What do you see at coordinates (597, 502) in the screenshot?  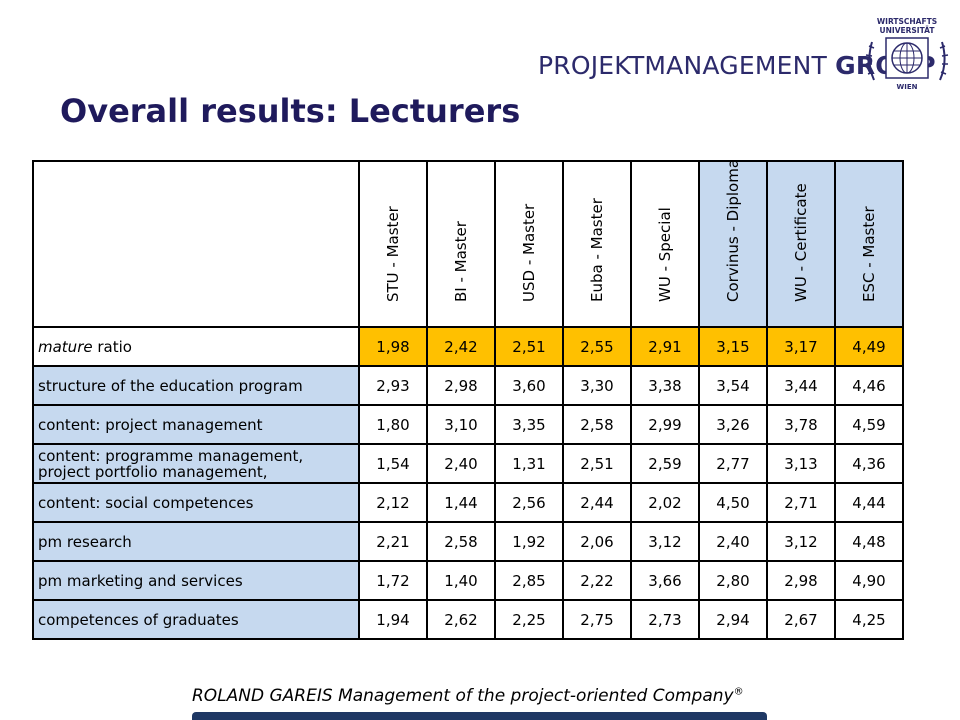 I see `table-cell: 2,44` at bounding box center [597, 502].